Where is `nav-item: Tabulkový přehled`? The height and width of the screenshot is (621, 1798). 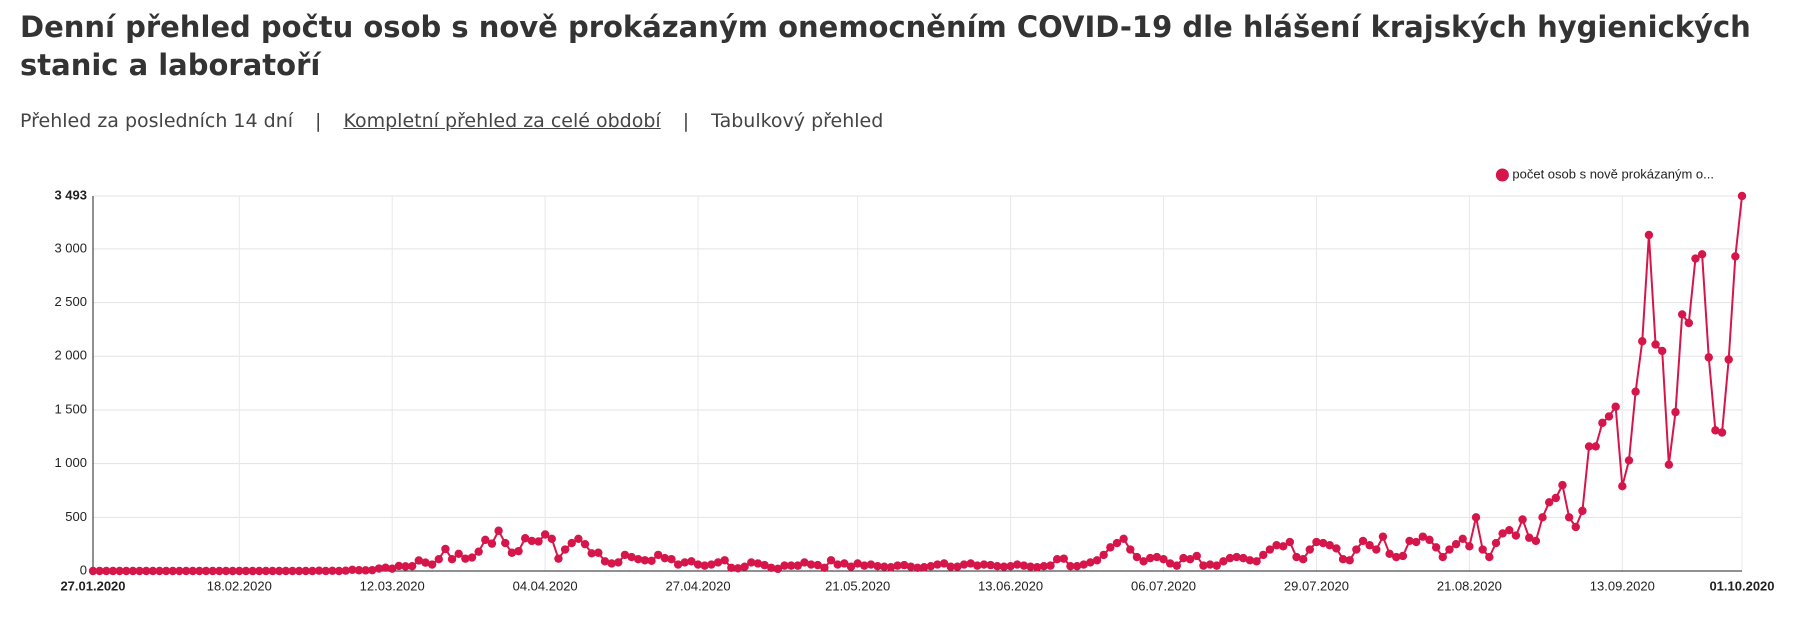
nav-item: Tabulkový přehled is located at coordinates (797, 121).